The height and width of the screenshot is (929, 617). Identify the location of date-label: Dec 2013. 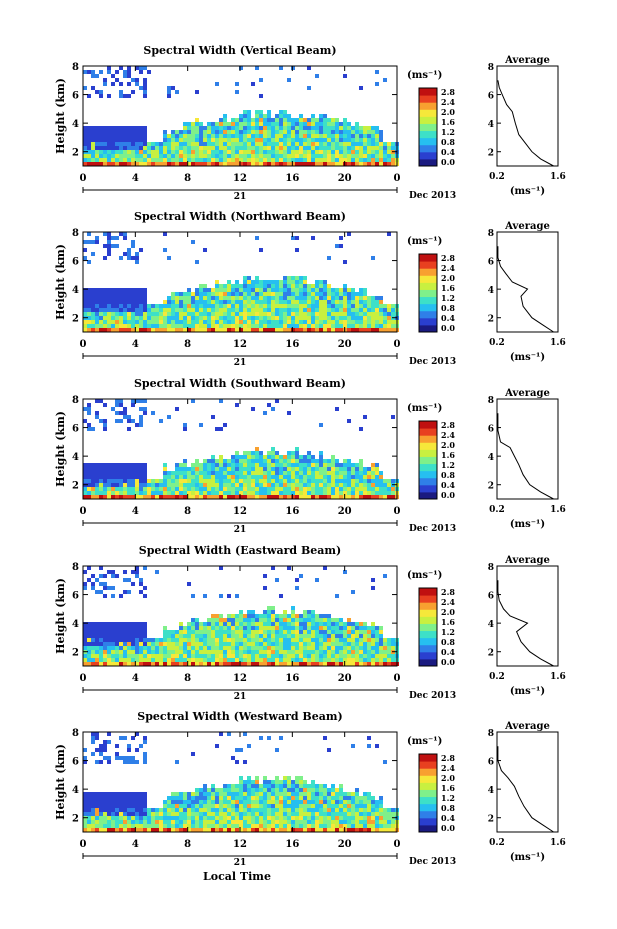
(432, 696).